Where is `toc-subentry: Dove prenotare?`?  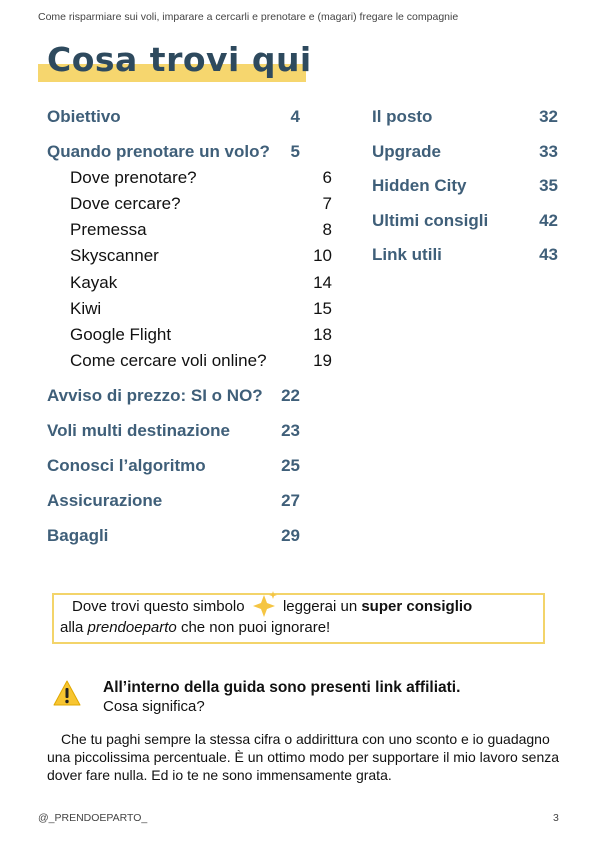 toc-subentry: Dove prenotare? is located at coordinates (133, 178).